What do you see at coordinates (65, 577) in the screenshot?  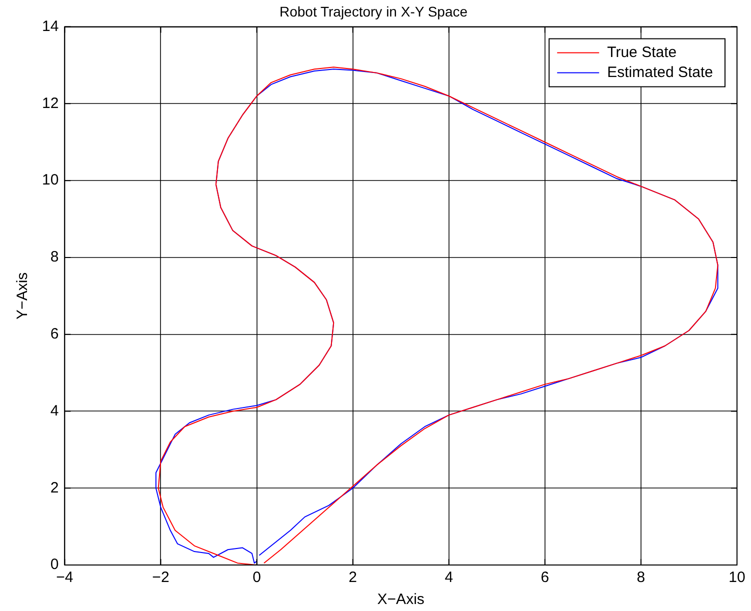 I see `x-tick-label: −4` at bounding box center [65, 577].